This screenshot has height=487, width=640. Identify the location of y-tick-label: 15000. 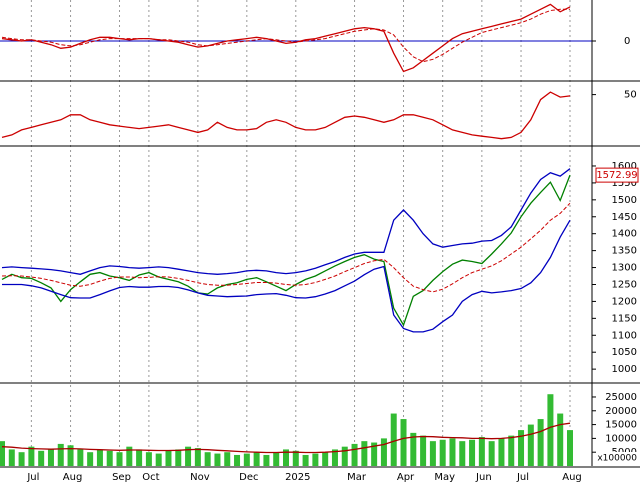
(621, 425).